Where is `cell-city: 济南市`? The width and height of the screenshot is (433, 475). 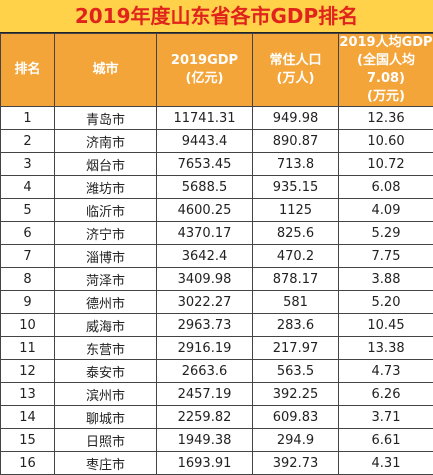 cell-city: 济南市 is located at coordinates (106, 141).